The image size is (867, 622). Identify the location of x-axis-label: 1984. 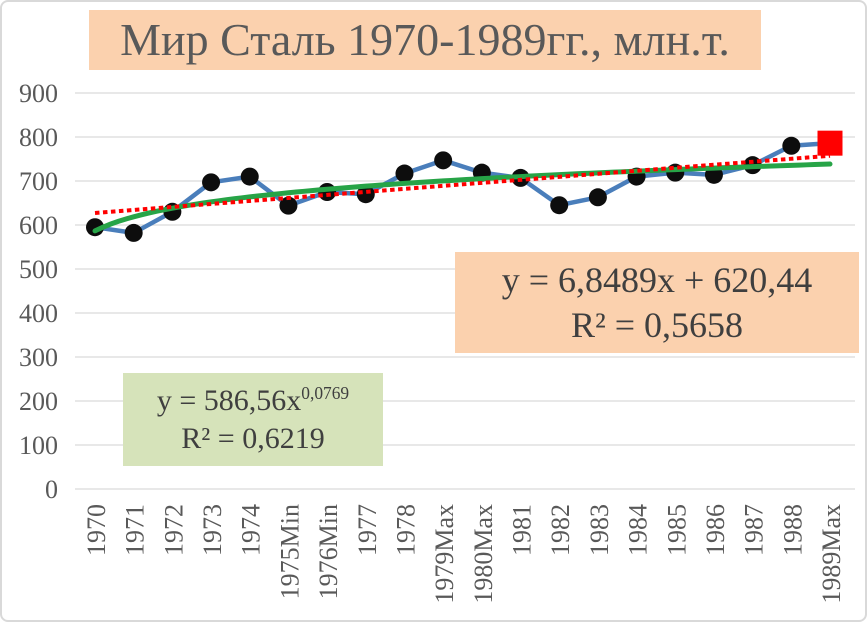
(638, 530).